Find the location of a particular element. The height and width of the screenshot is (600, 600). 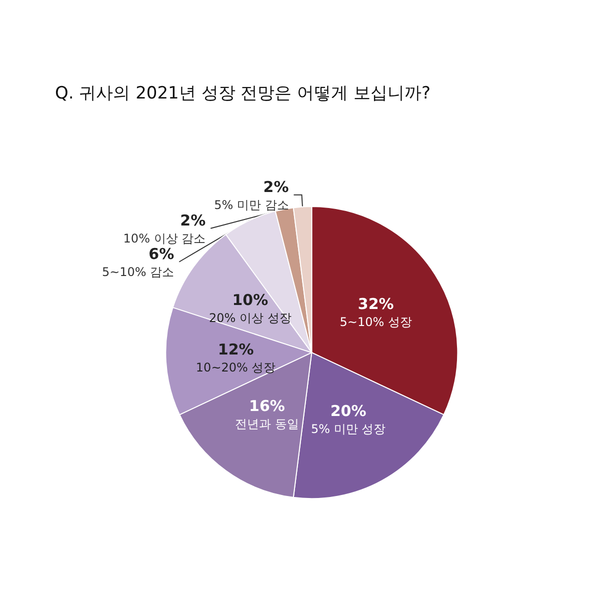

data-label: 16% is located at coordinates (267, 406).